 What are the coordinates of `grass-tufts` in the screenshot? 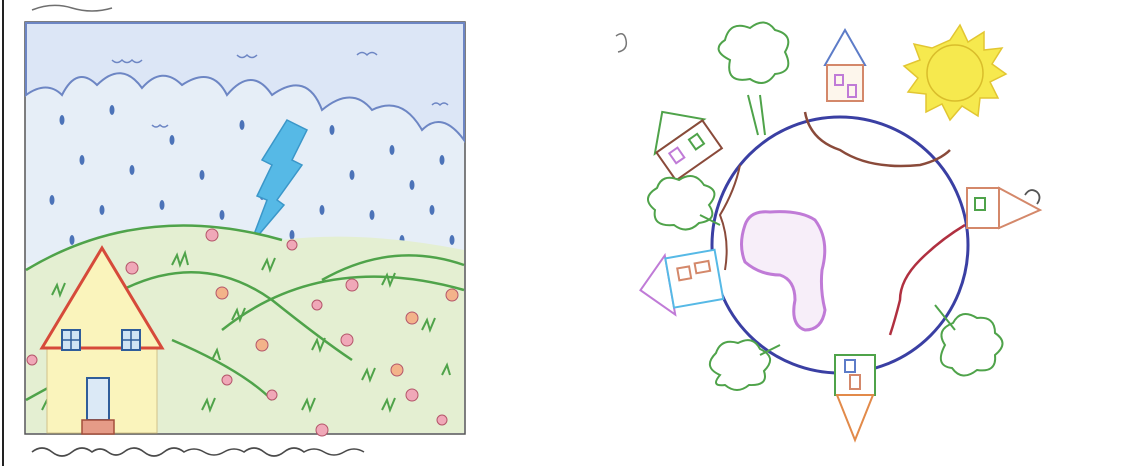 It's located at (246, 331).